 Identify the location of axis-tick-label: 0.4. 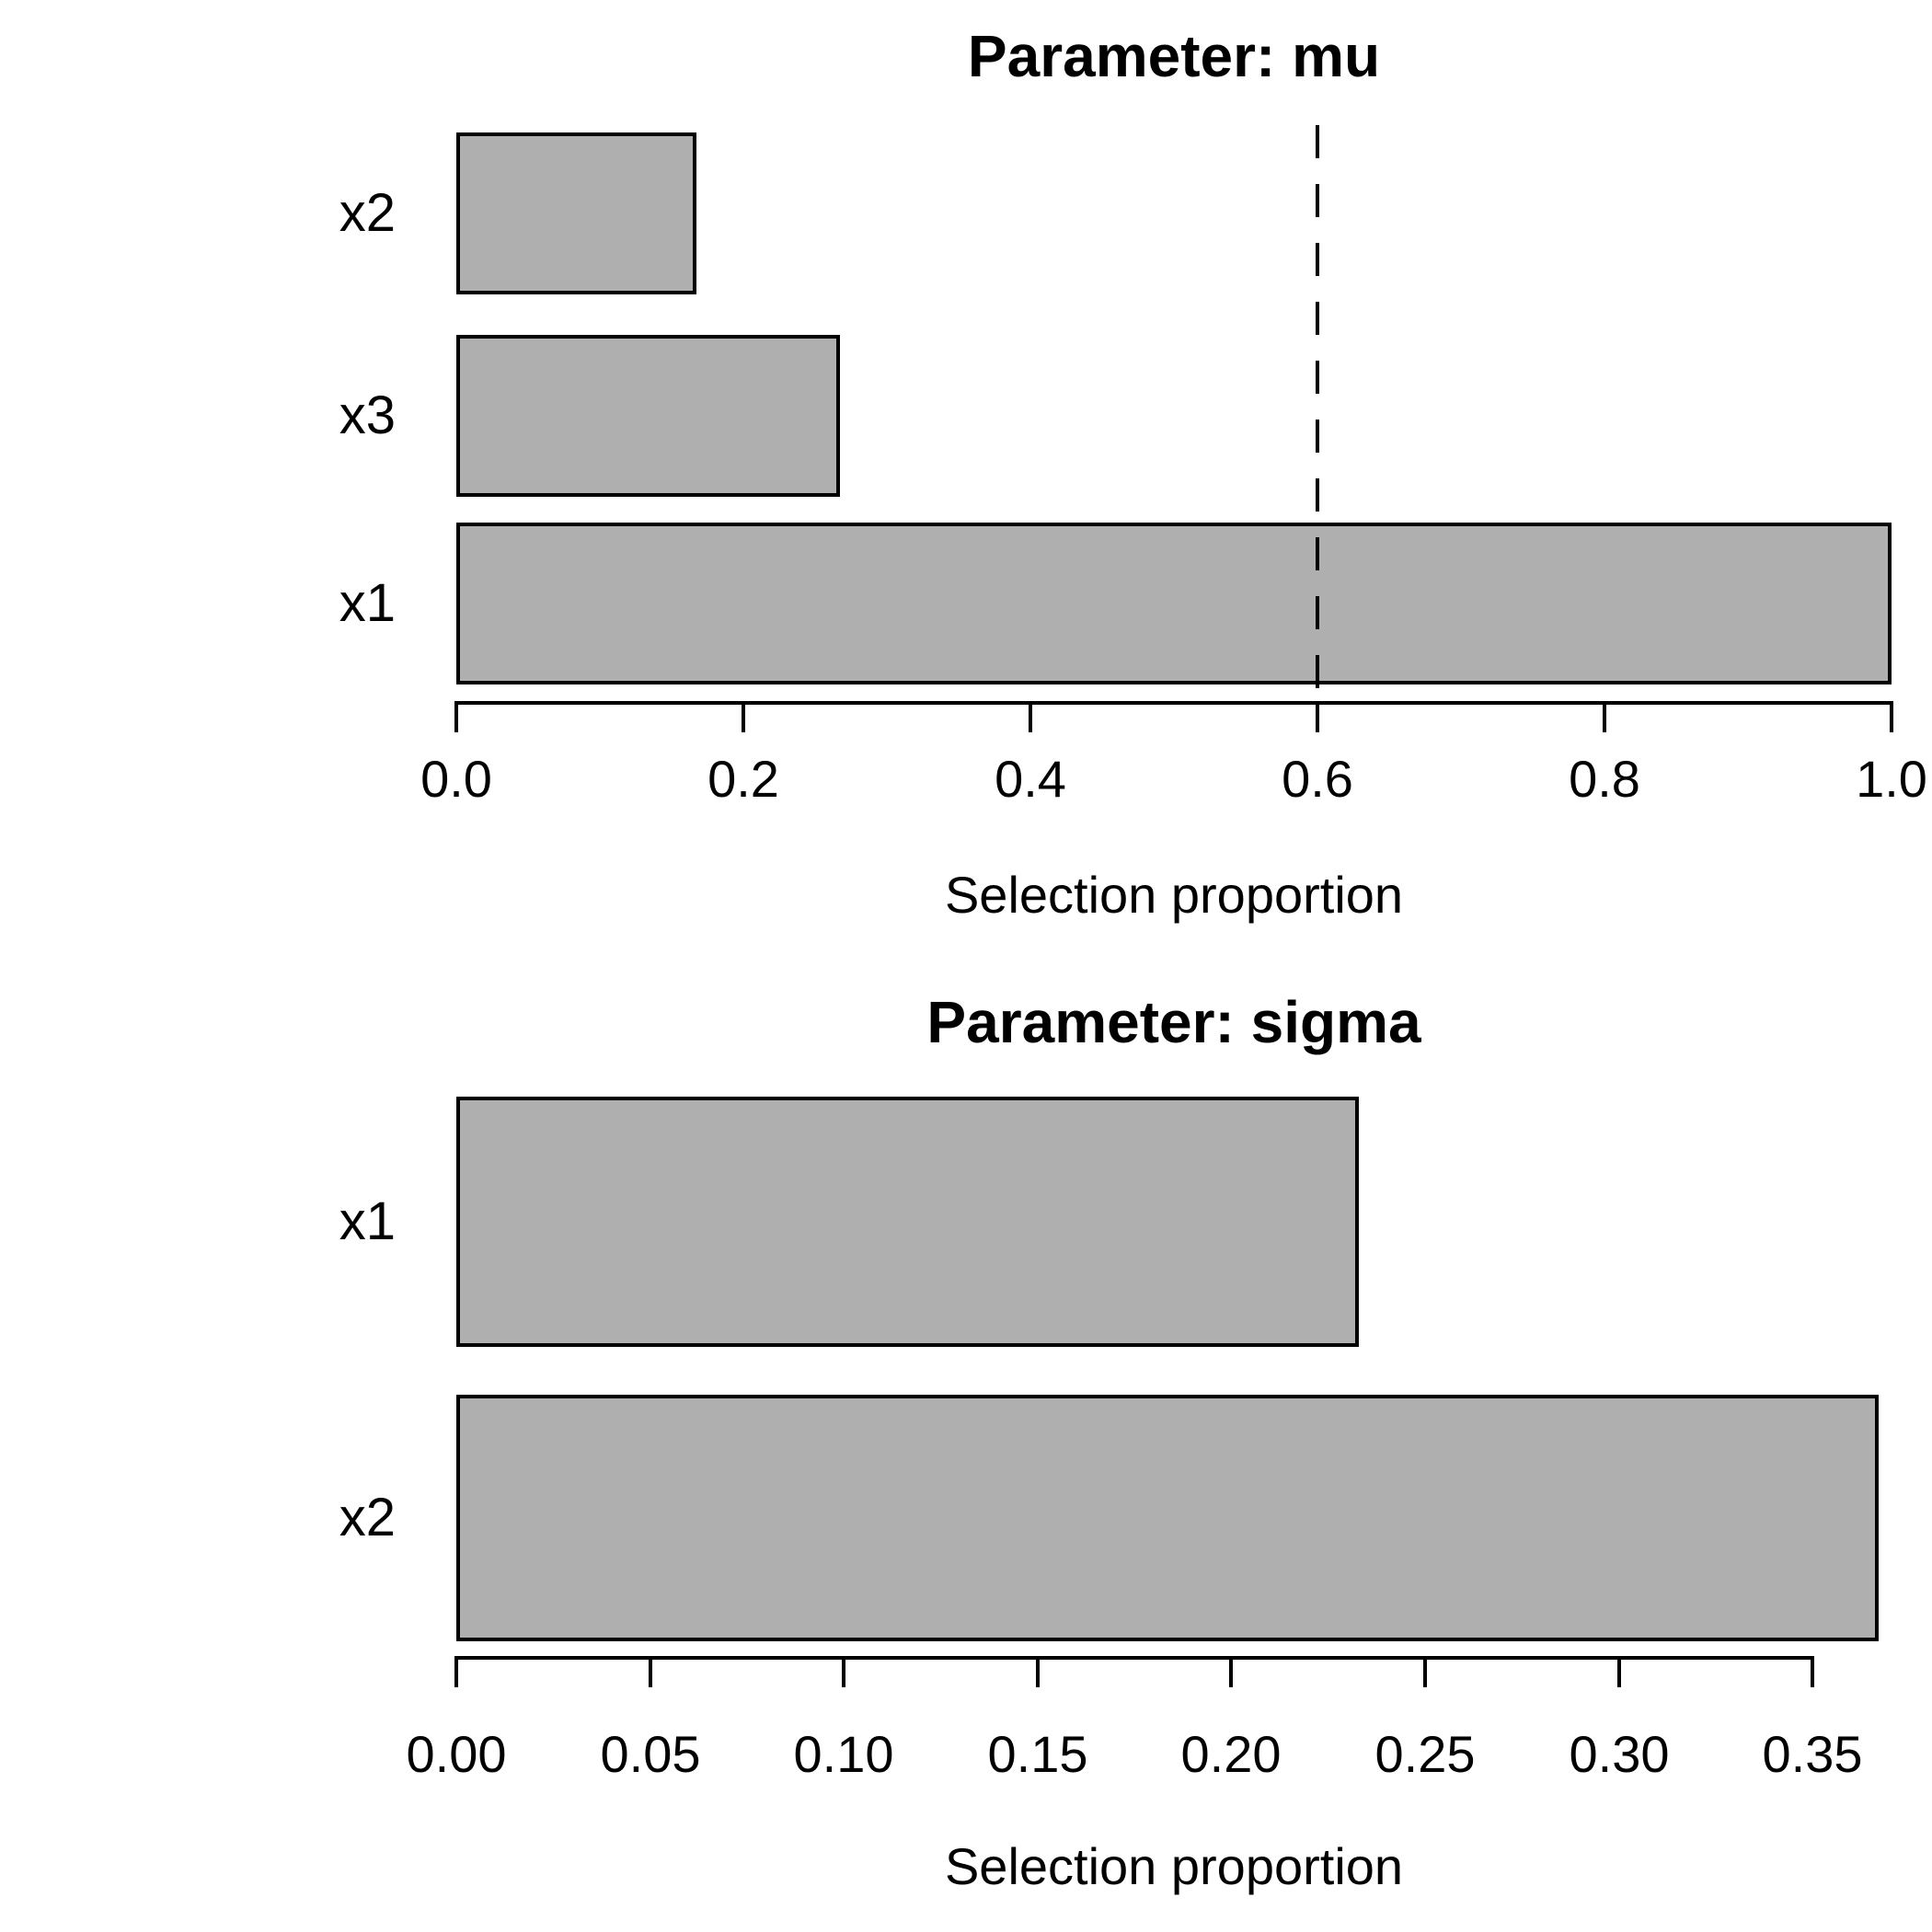
(1030, 779).